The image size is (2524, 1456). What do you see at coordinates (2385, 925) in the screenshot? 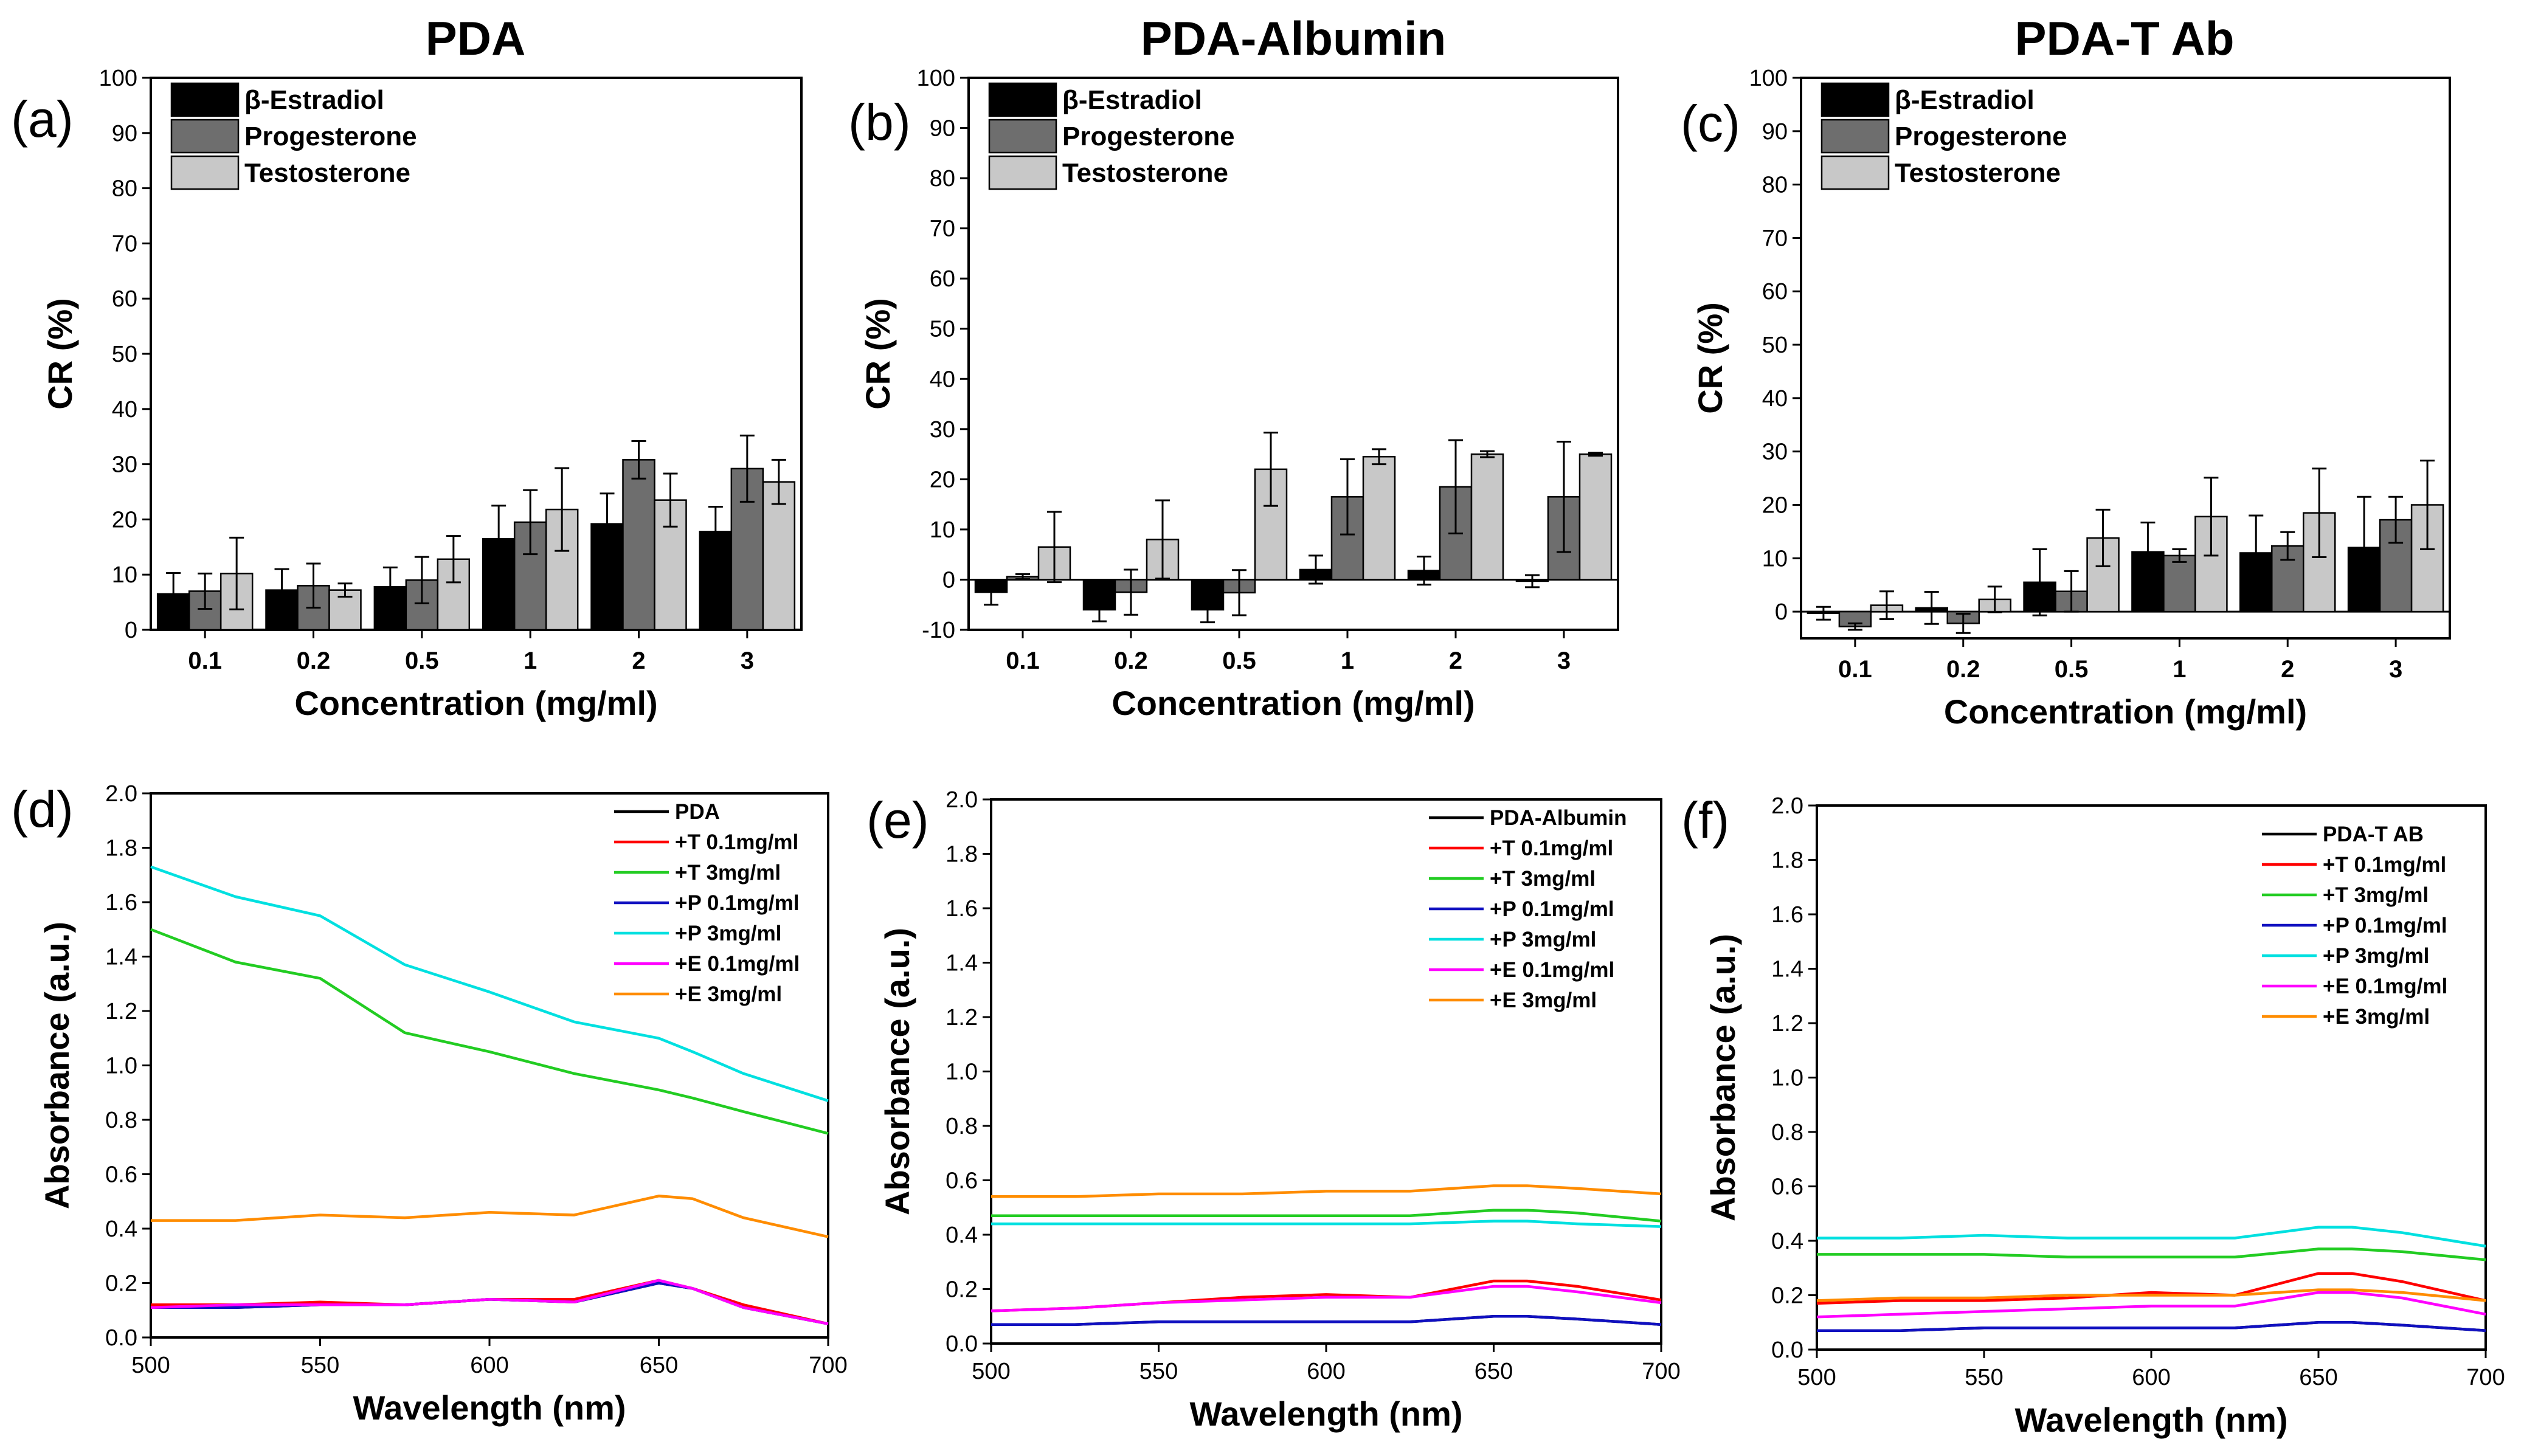
I see `legend-label: +P 0.1mg/ml` at bounding box center [2385, 925].